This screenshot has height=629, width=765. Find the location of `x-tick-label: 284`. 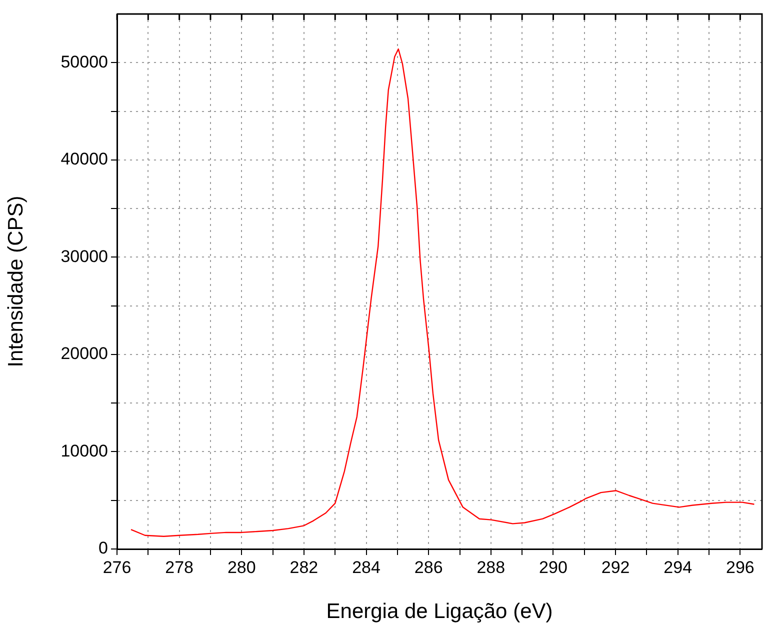

x-tick-label: 284 is located at coordinates (366, 567).